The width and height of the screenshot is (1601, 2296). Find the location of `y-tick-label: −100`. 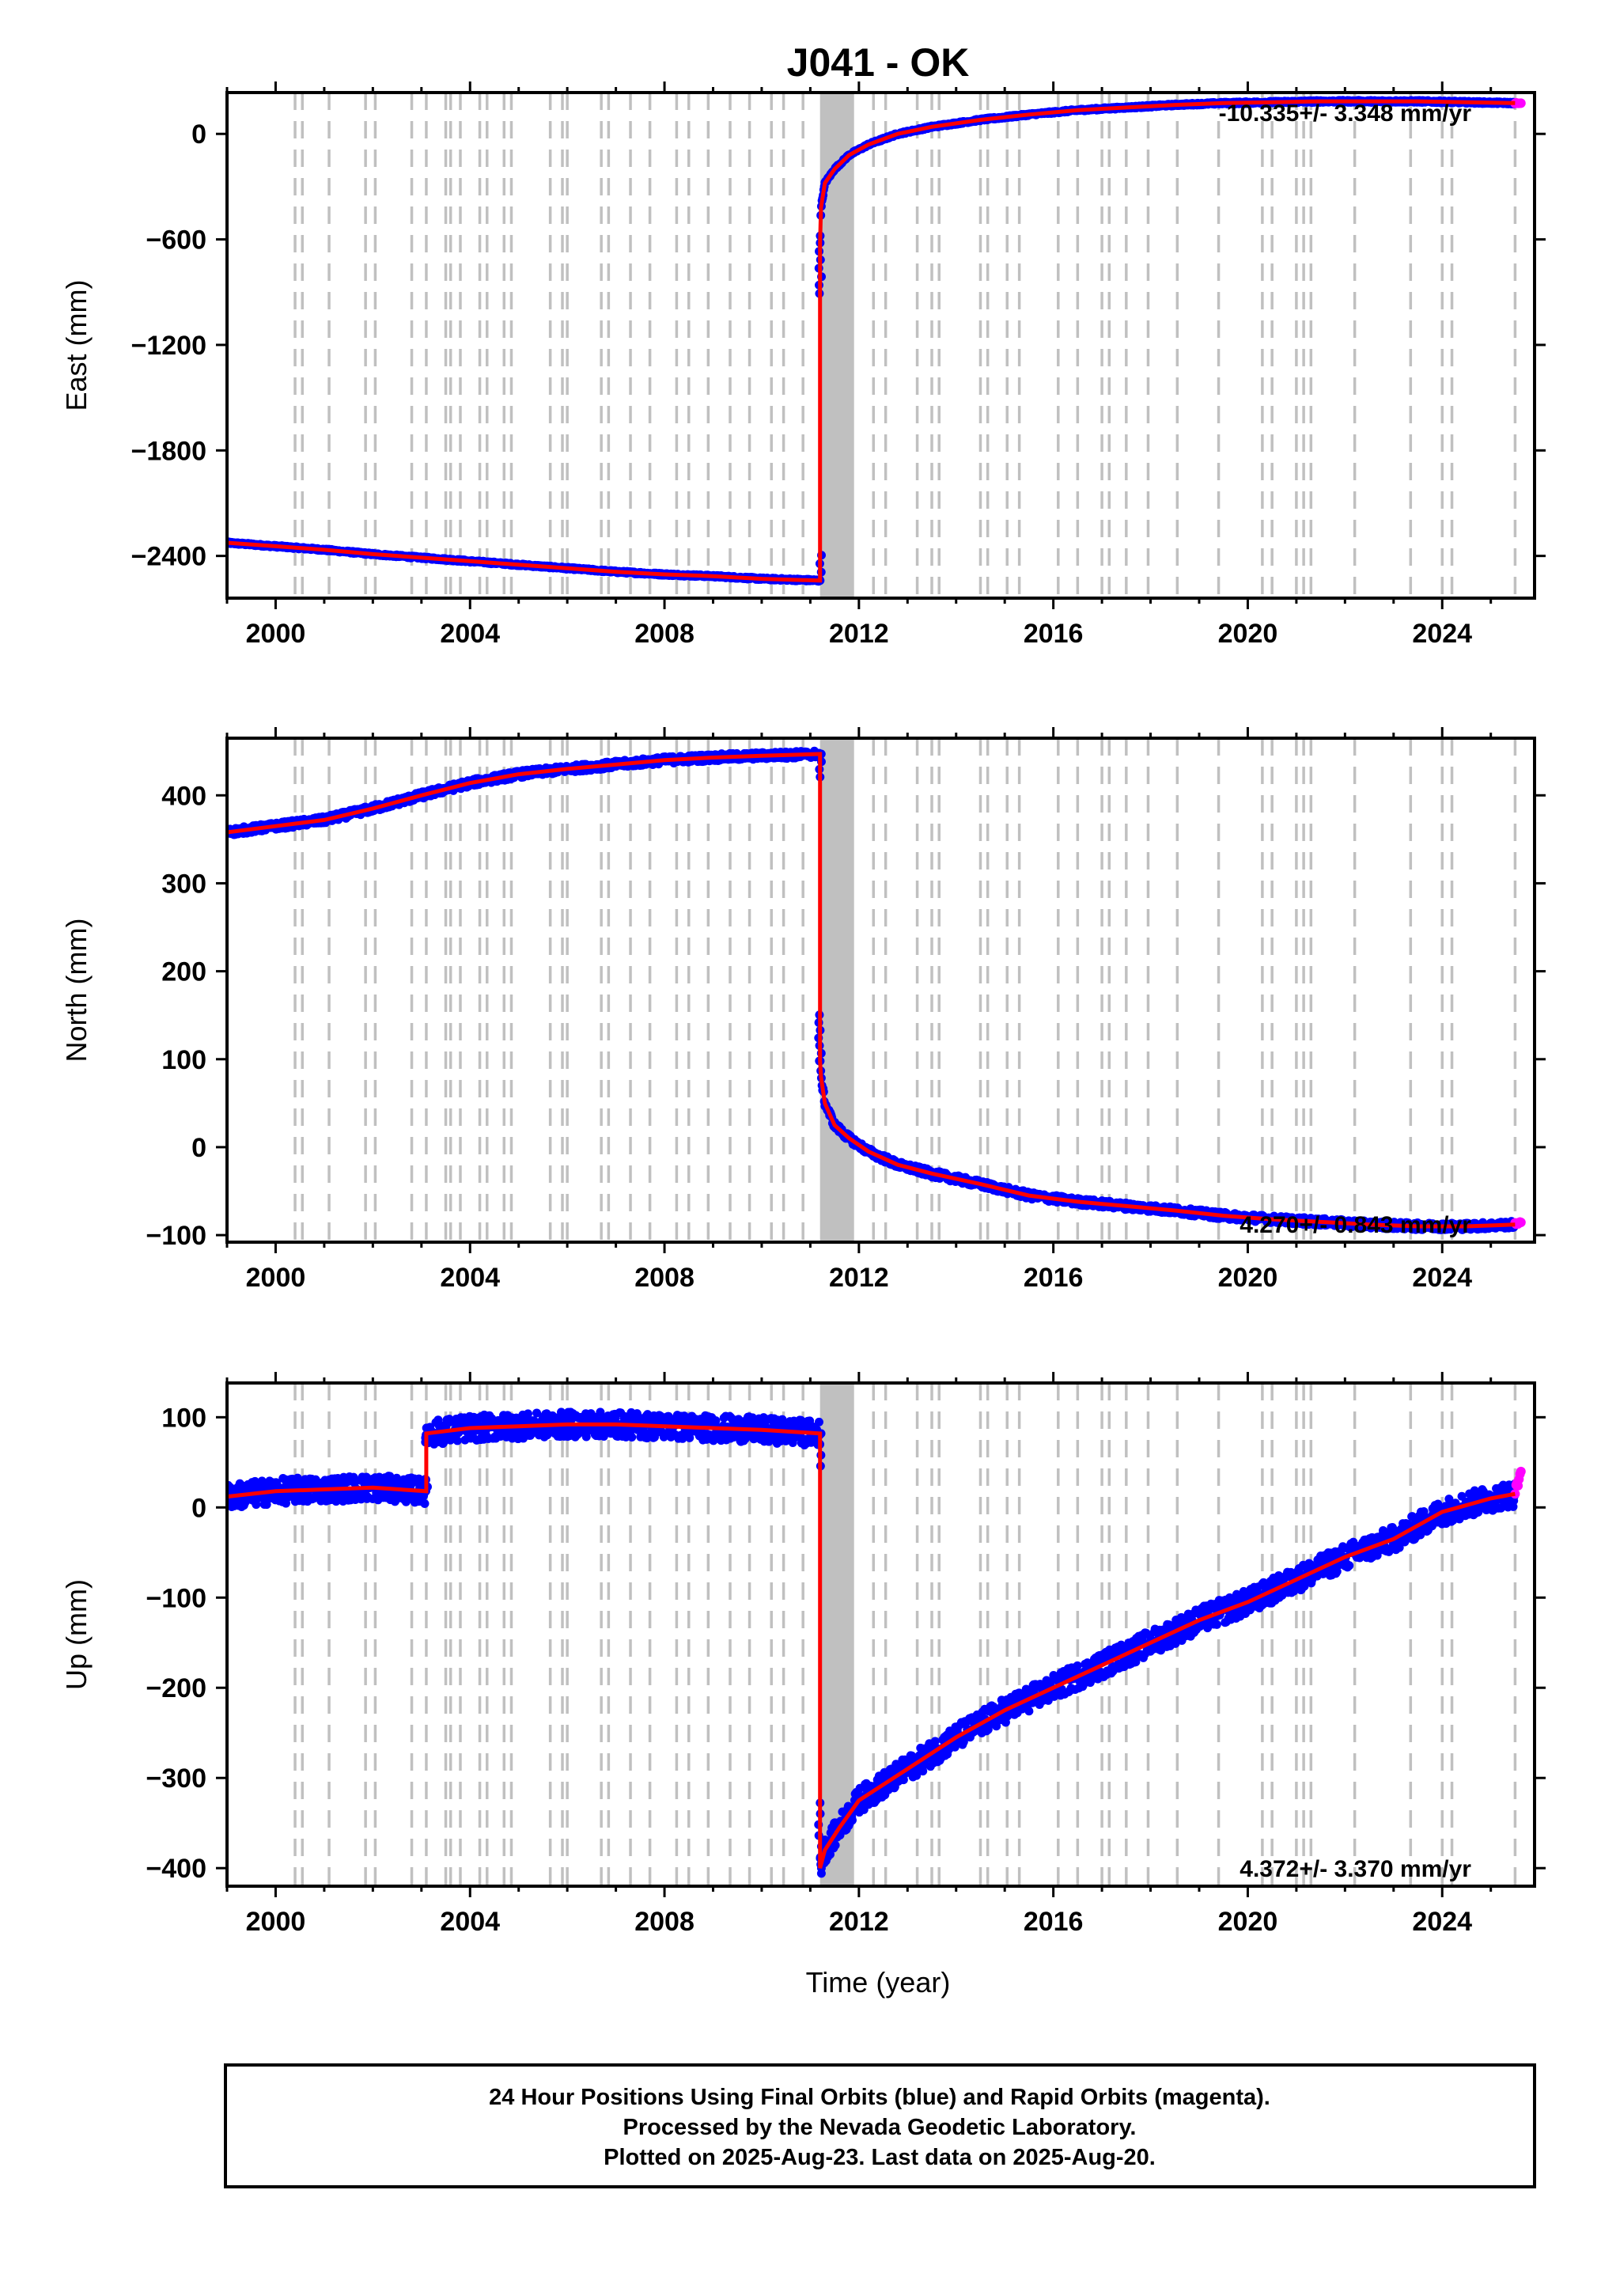

y-tick-label: −100 is located at coordinates (176, 1236).